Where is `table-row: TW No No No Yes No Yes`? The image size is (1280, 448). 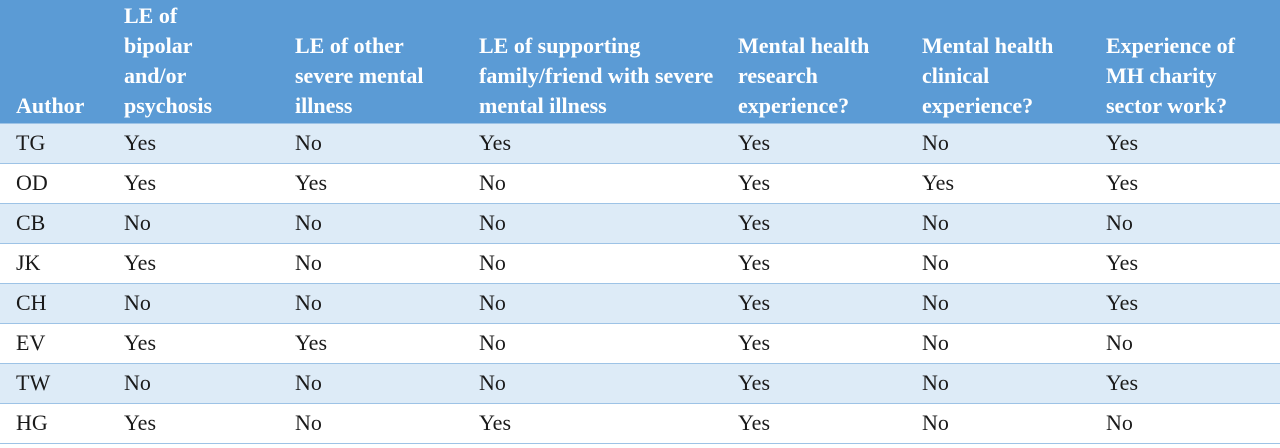 table-row: TW No No No Yes No Yes is located at coordinates (640, 382).